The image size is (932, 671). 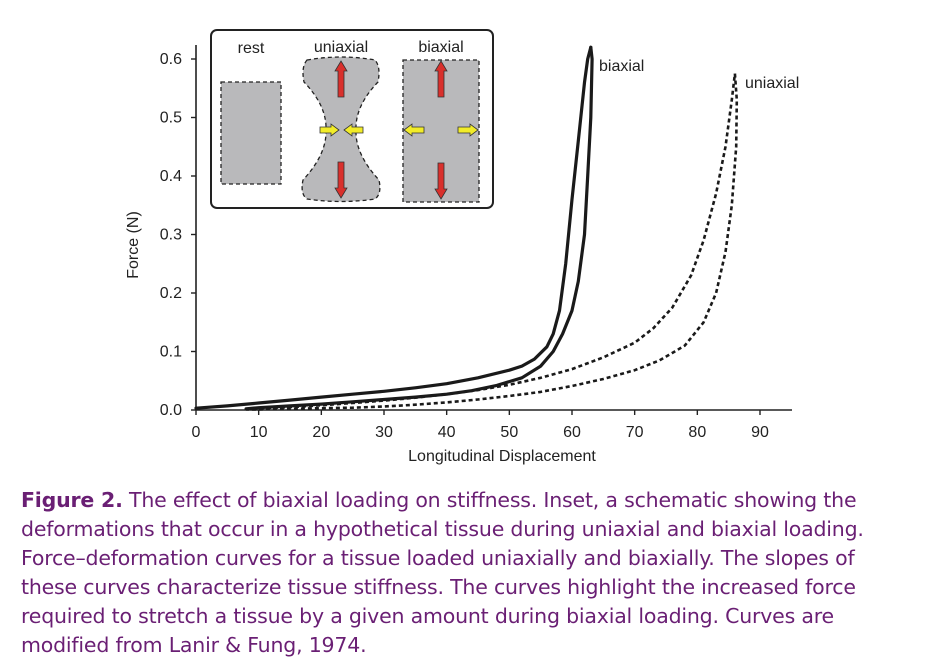 What do you see at coordinates (621, 66) in the screenshot?
I see `series-label-biaxial: biaxial` at bounding box center [621, 66].